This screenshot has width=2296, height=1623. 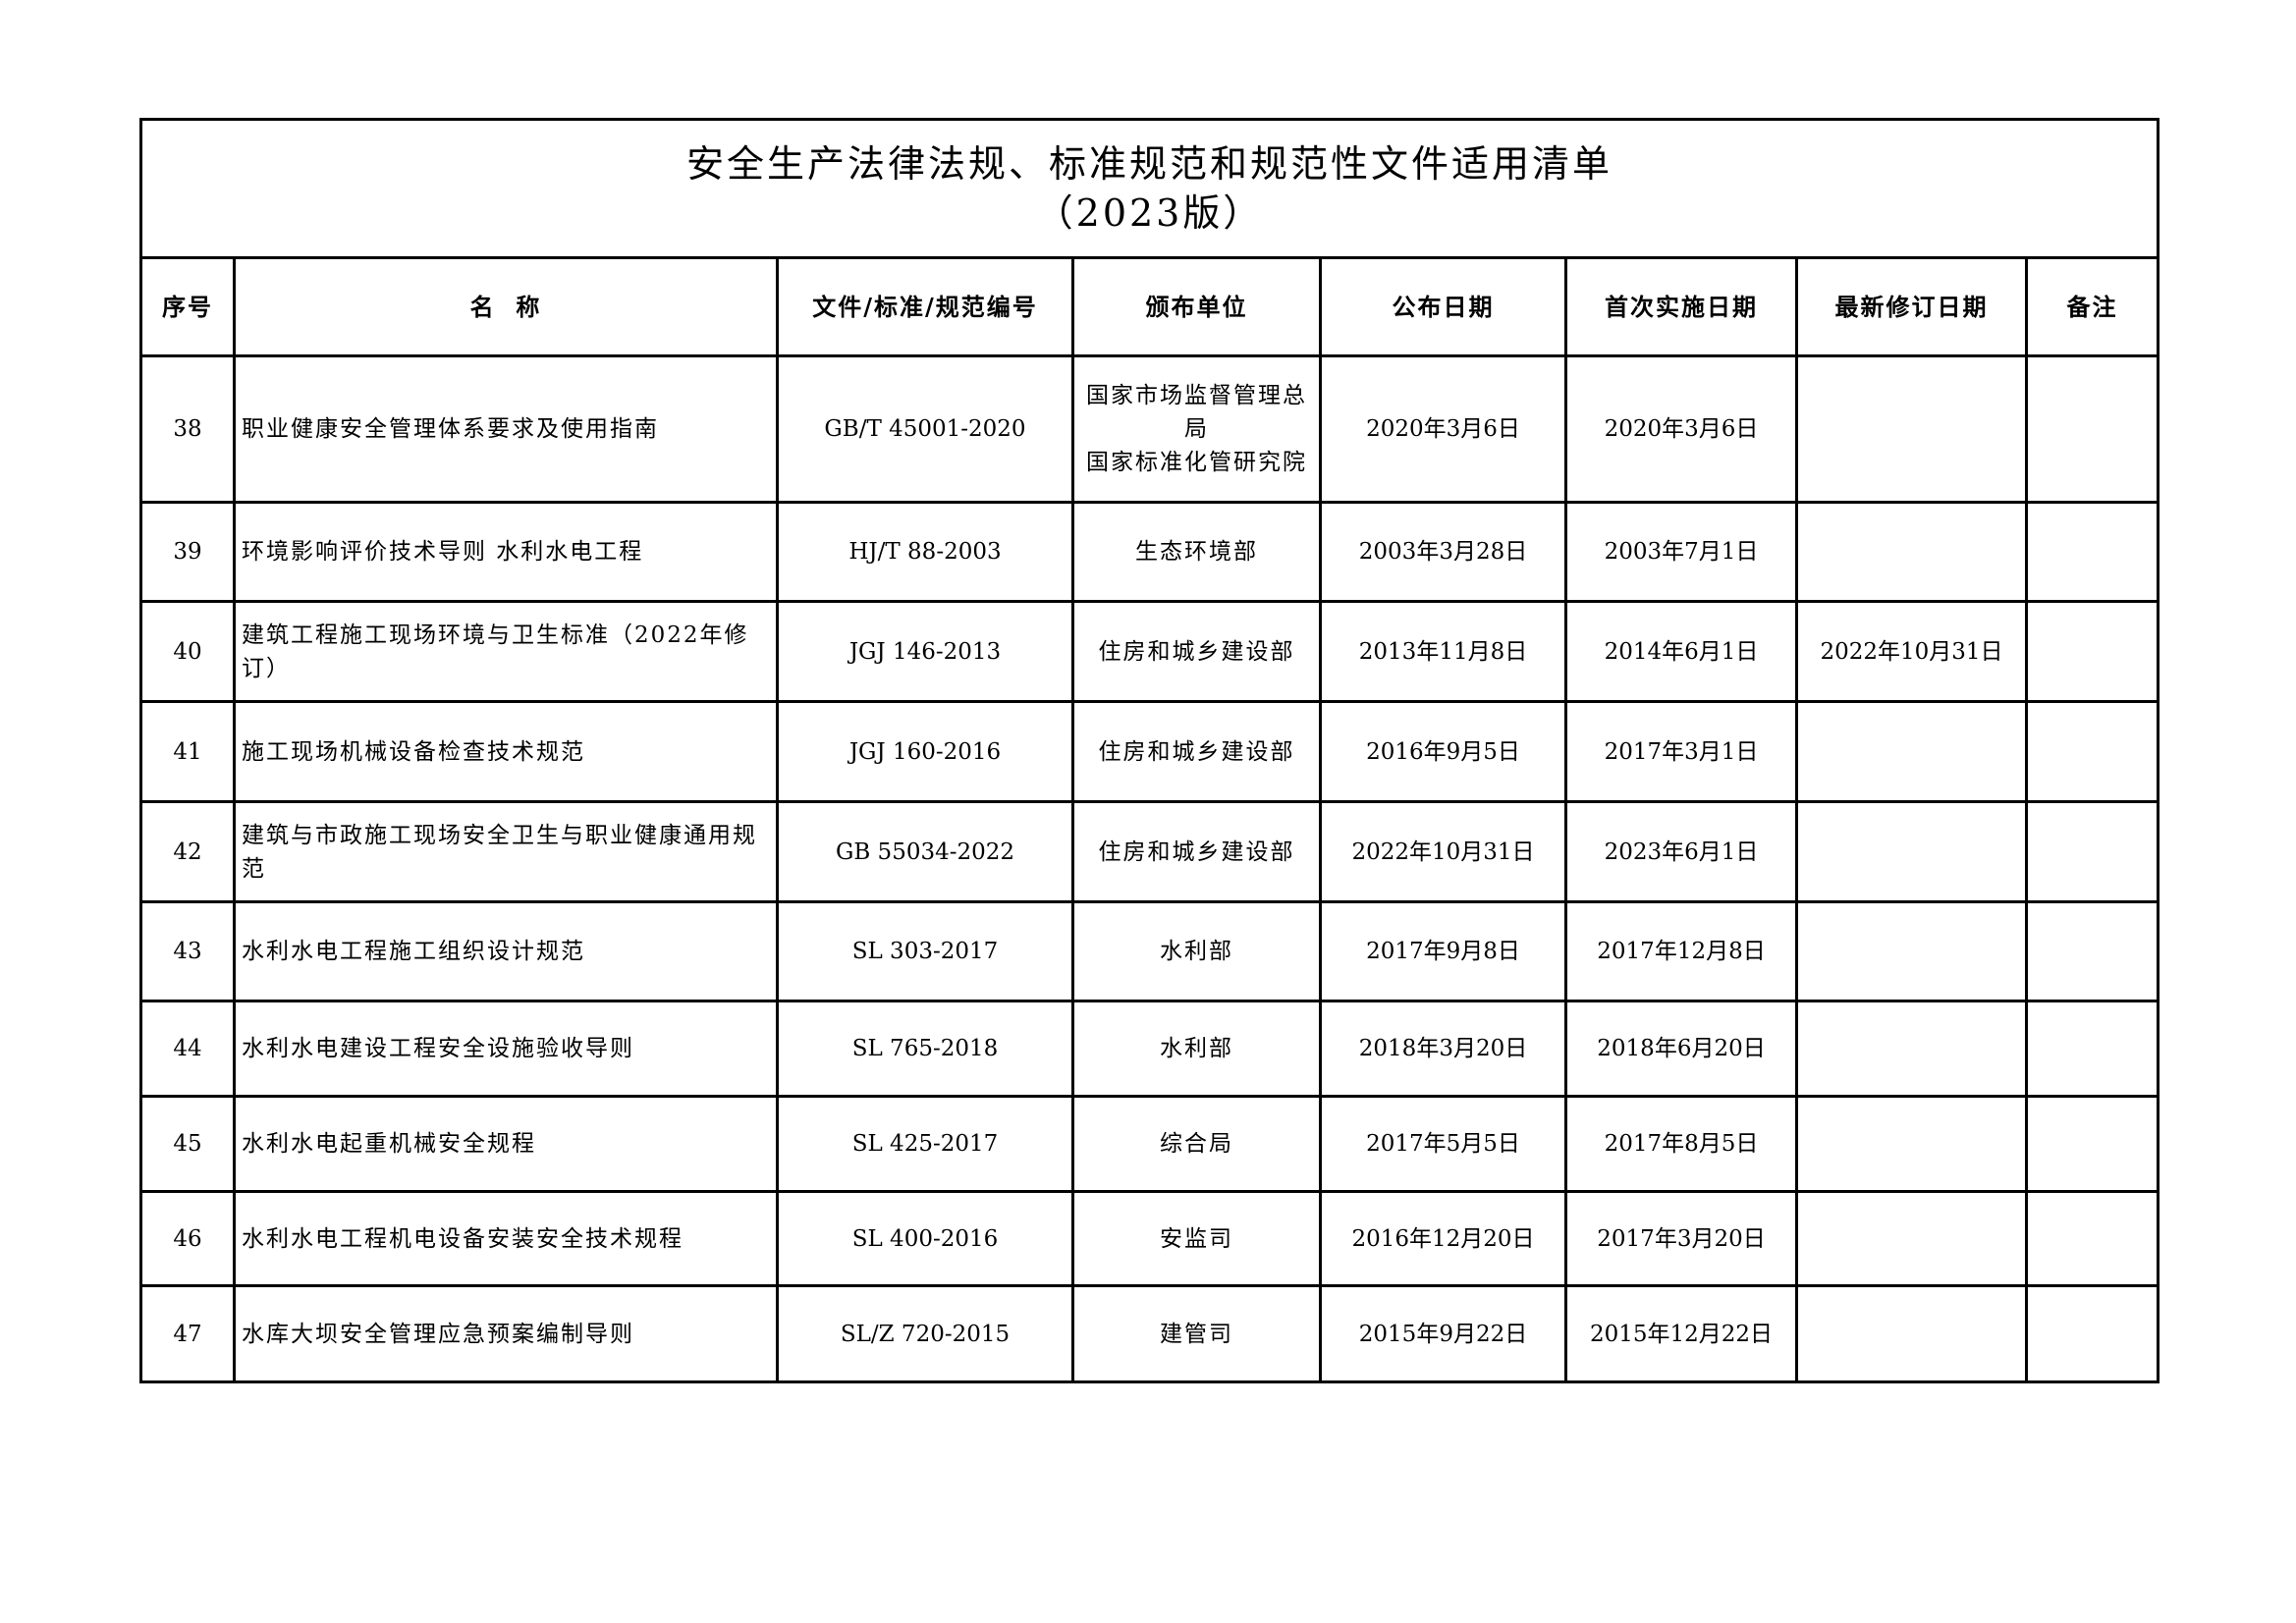 What do you see at coordinates (925, 1334) in the screenshot?
I see `code-cell: SL/Z 720-2015` at bounding box center [925, 1334].